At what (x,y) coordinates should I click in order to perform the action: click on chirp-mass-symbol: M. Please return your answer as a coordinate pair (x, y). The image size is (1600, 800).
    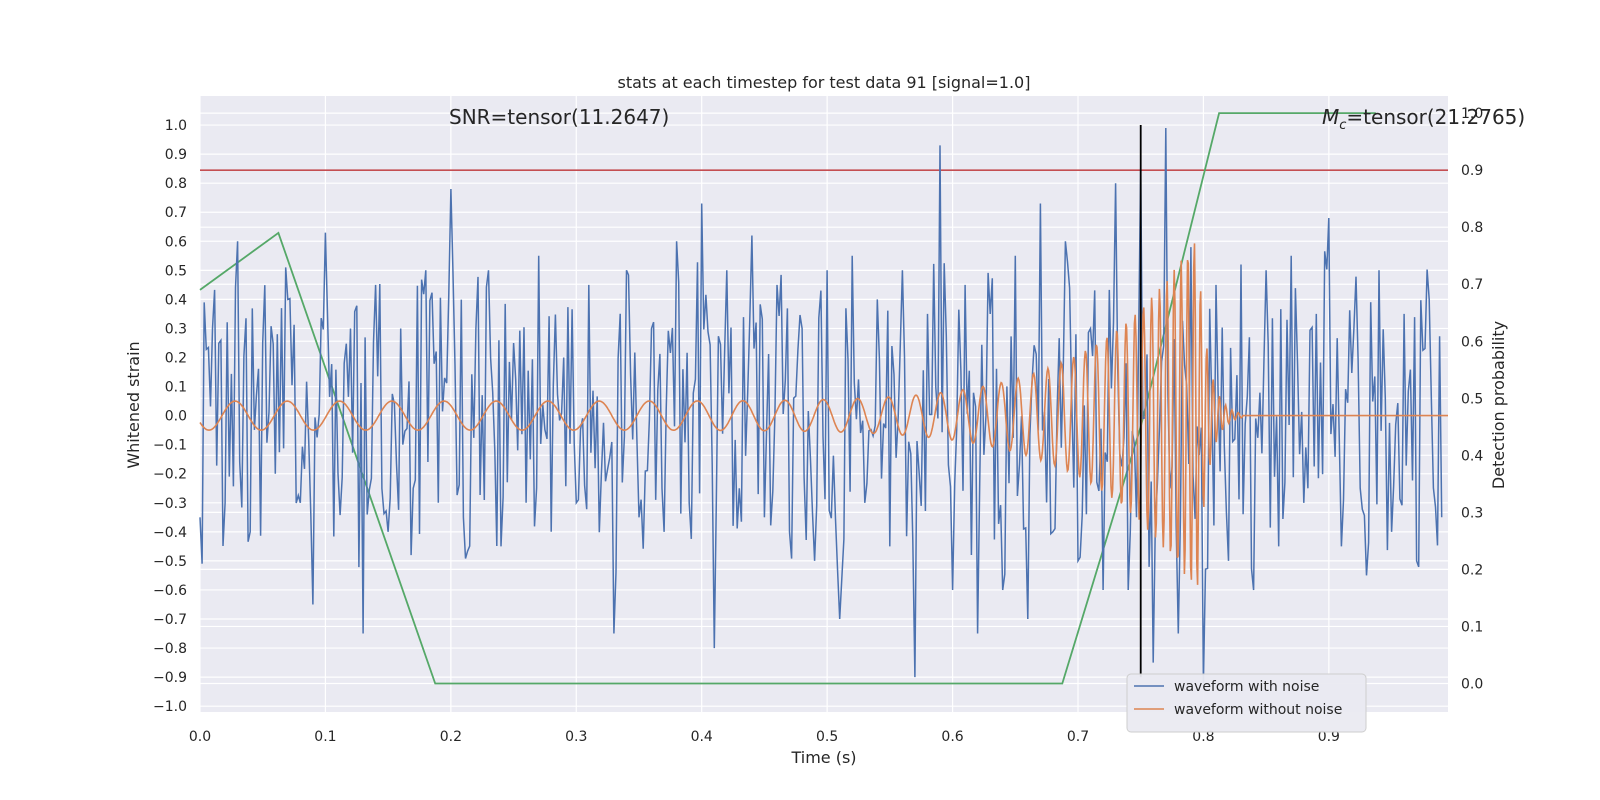
    Looking at the image, I should click on (1330, 117).